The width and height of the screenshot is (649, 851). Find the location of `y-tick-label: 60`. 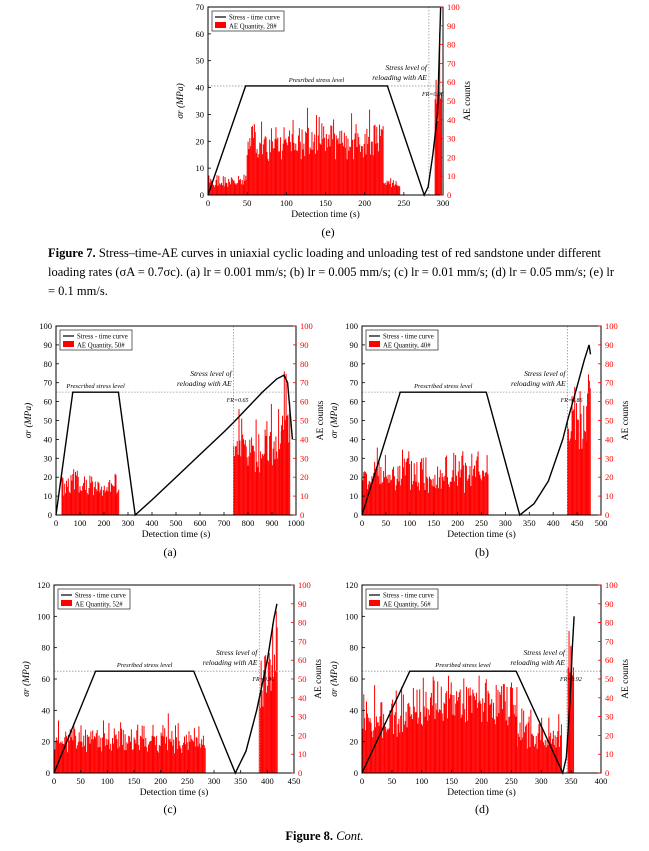

y-tick-label: 60 is located at coordinates (46, 679).